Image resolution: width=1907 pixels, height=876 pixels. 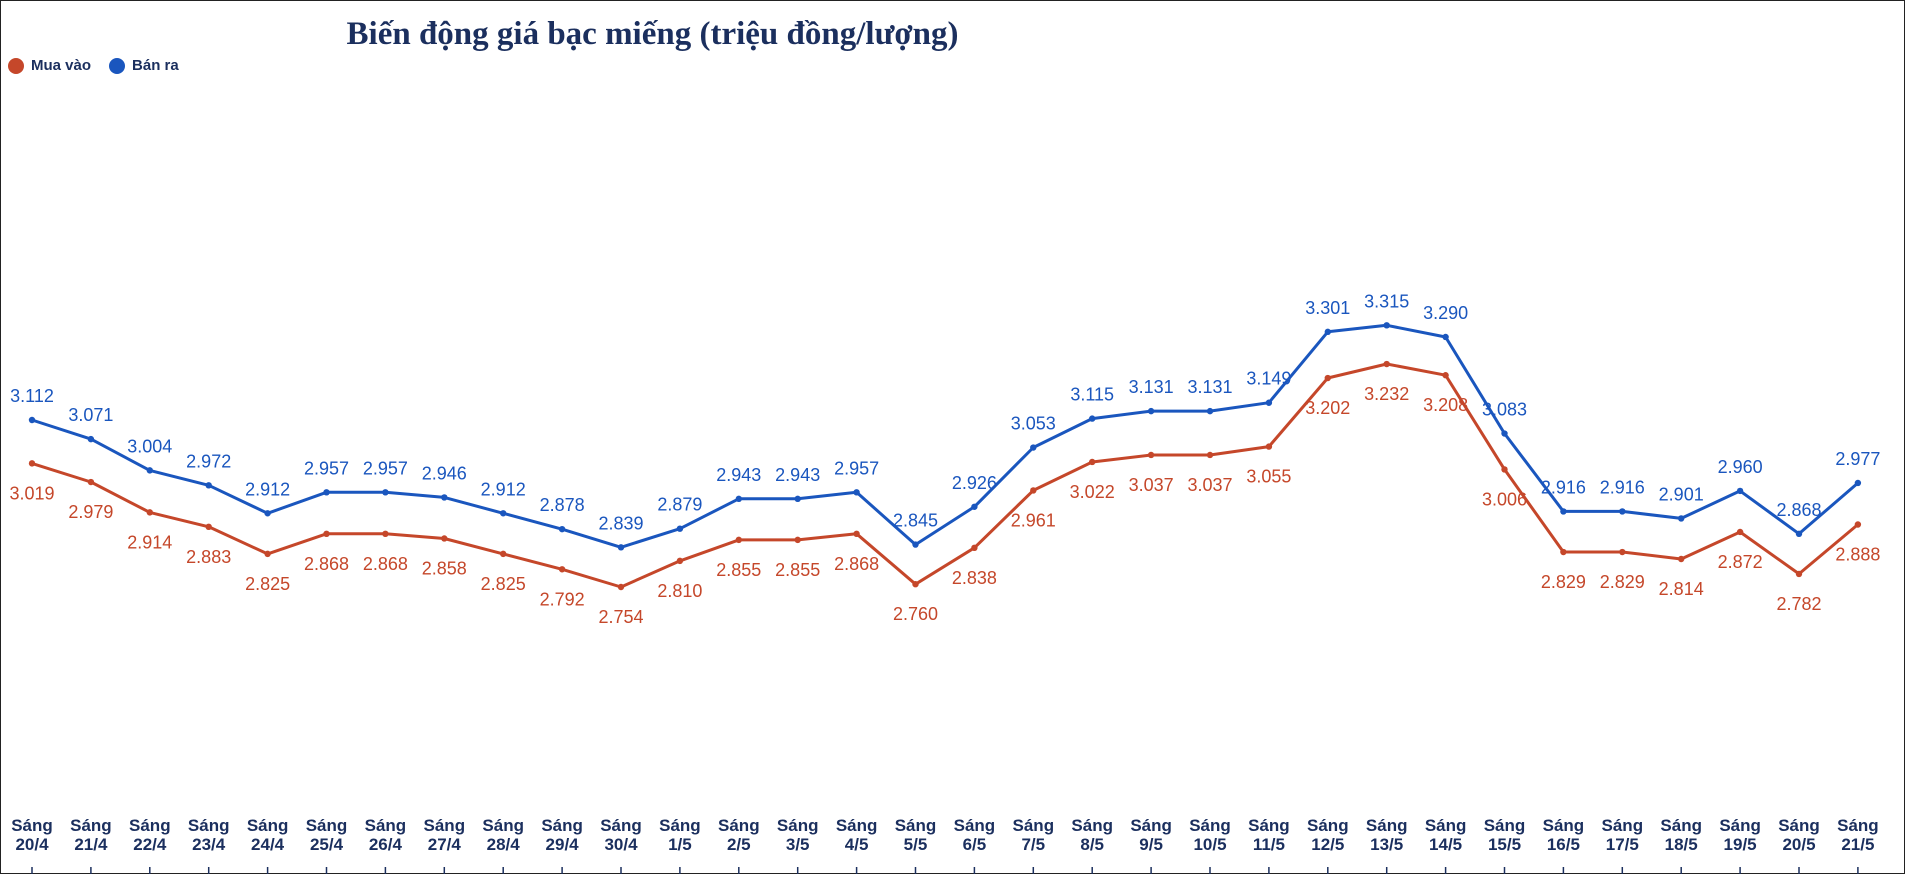 I want to click on data-label-ban-ra-4: 2.912, so click(x=267, y=489).